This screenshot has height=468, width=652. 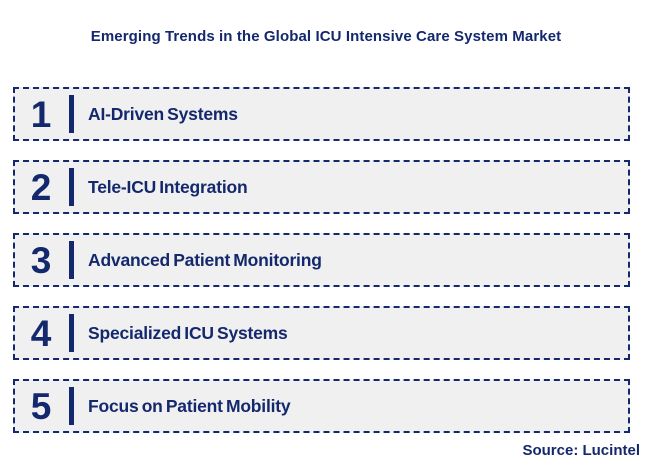 I want to click on trend-label: AI-Driven Systems, so click(x=163, y=113).